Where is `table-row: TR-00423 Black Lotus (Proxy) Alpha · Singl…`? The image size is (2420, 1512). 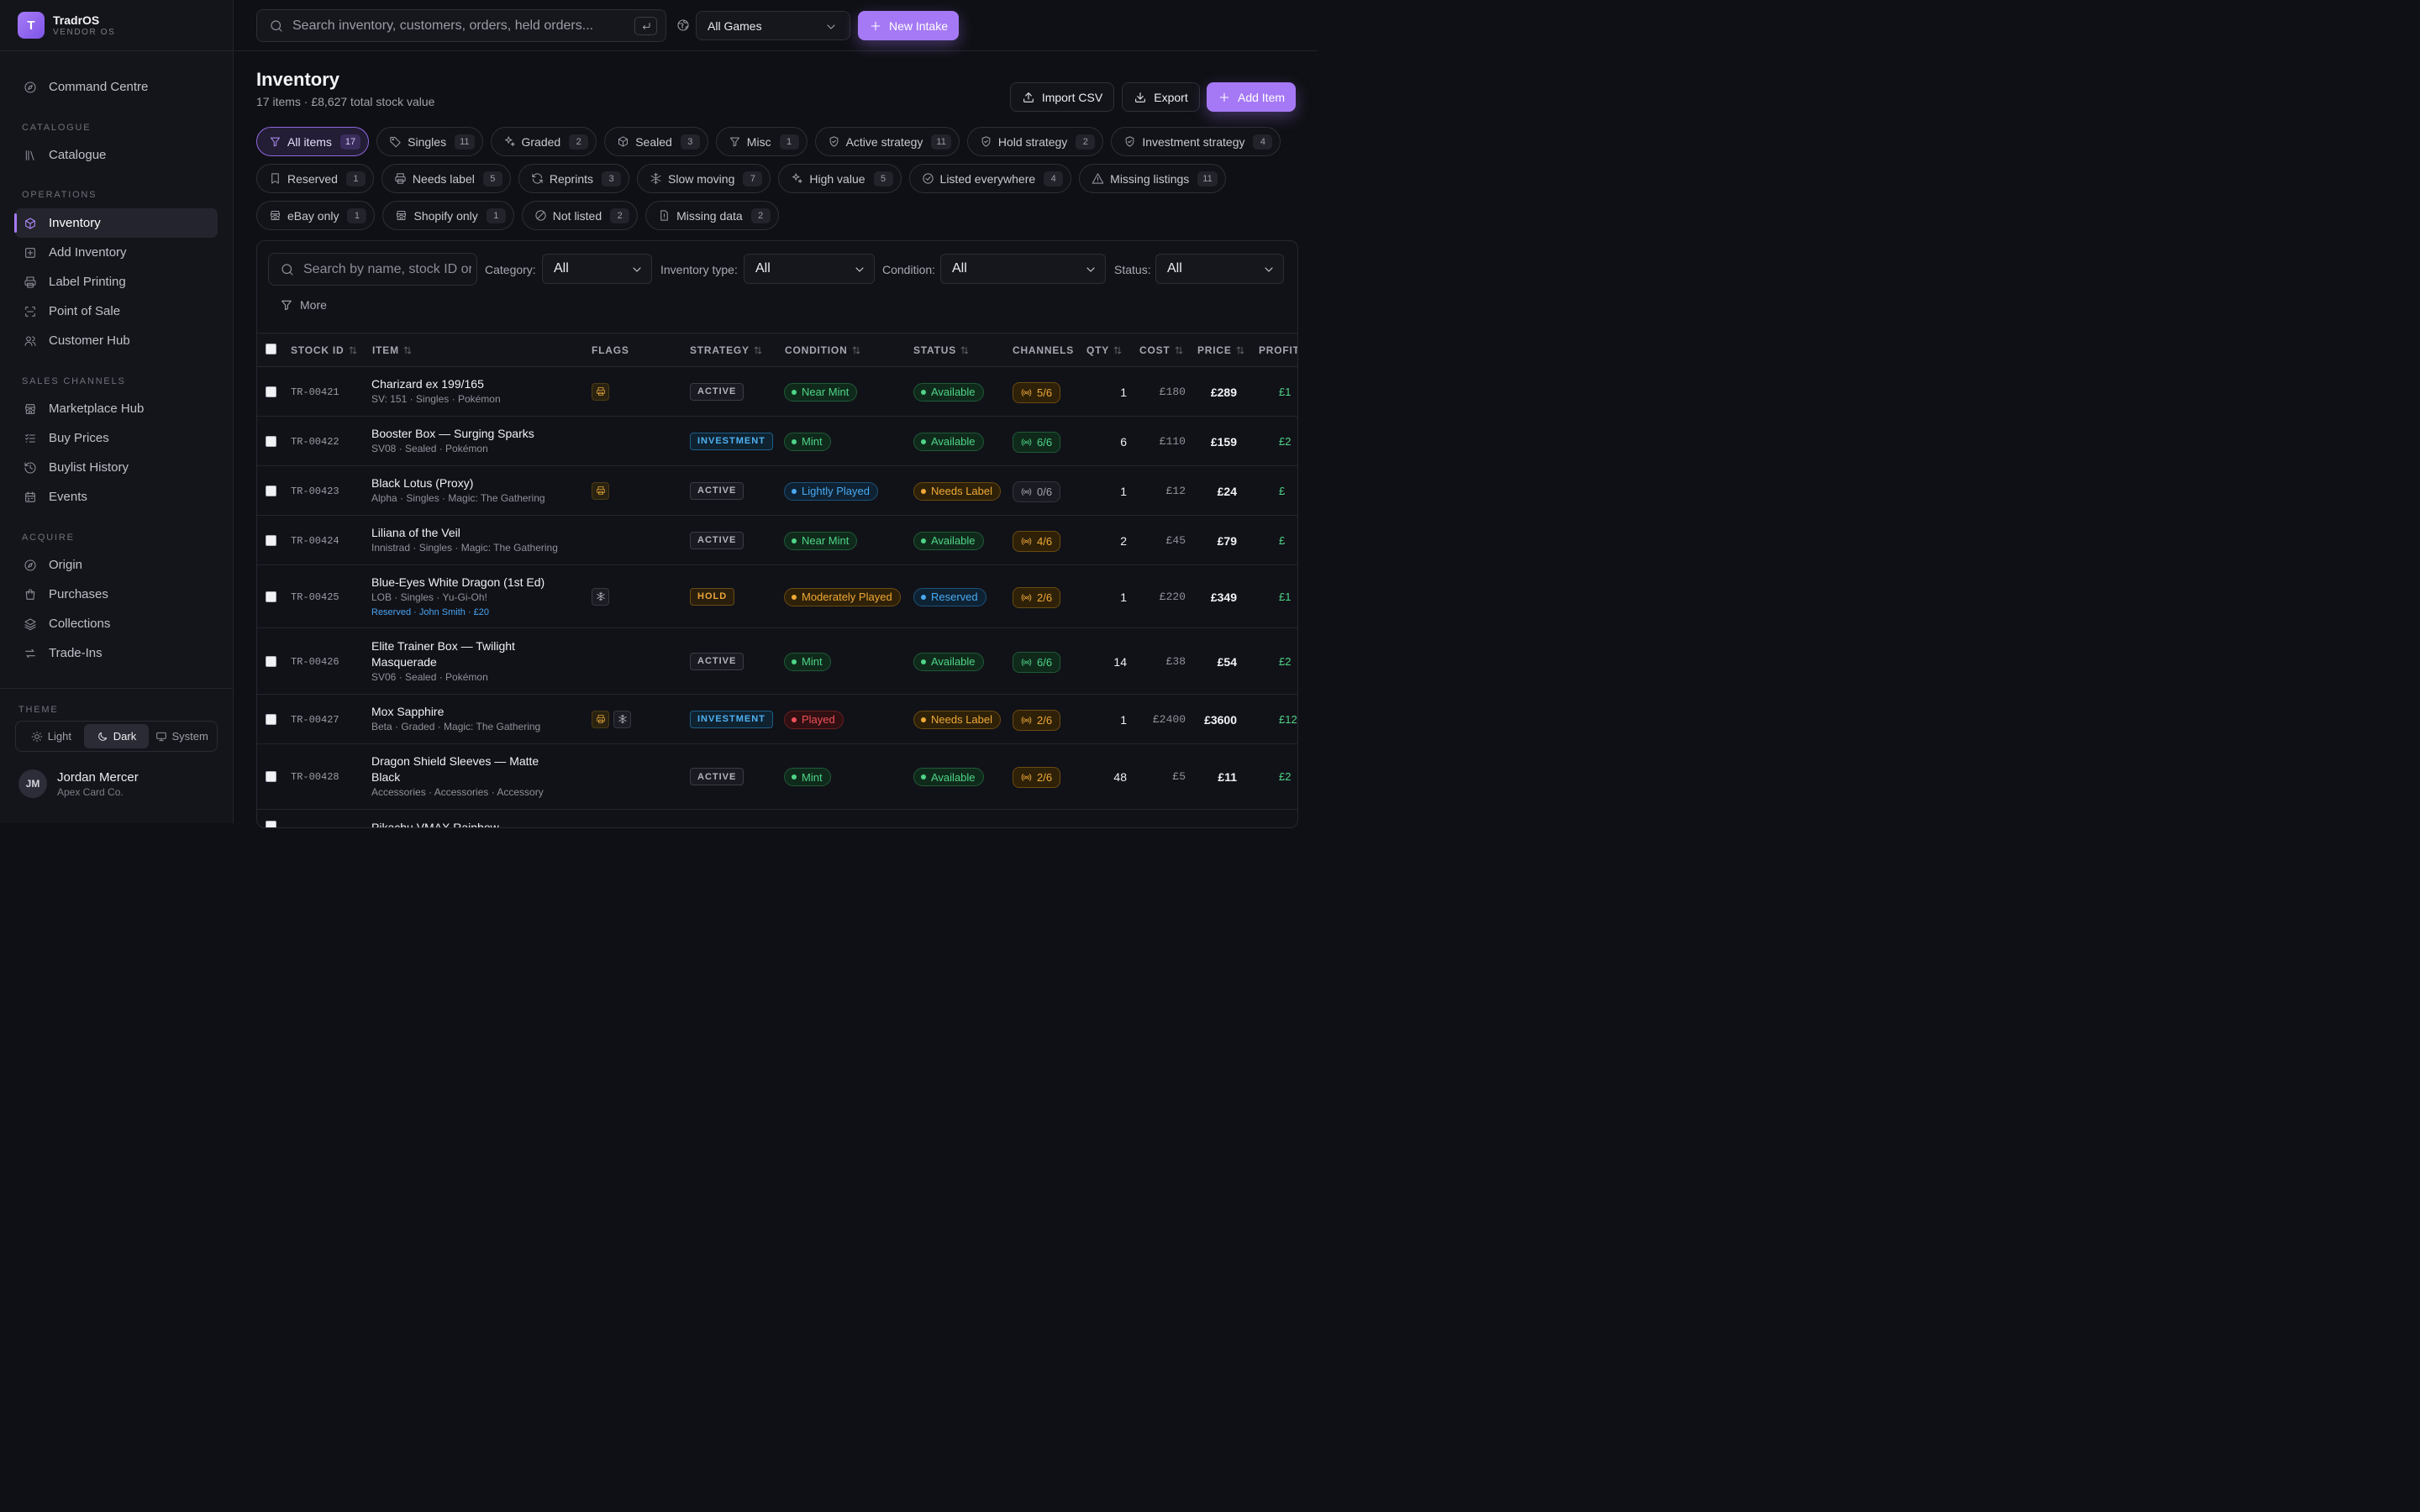
table-row: TR-00423 Black Lotus (Proxy) Alpha · Singl… is located at coordinates (777, 491).